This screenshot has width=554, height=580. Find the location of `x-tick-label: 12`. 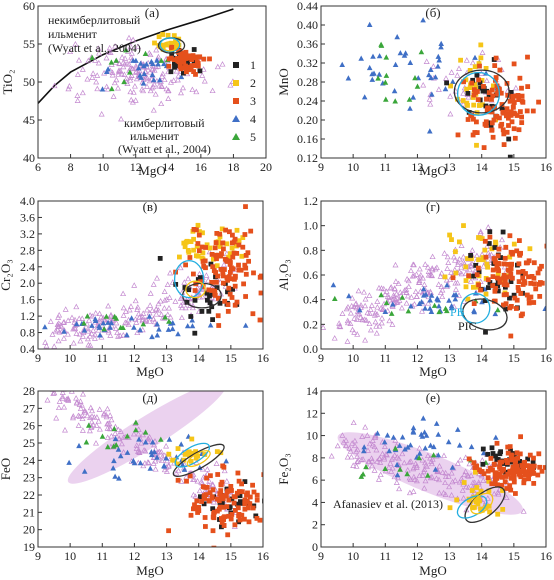

x-tick-label: 12 is located at coordinates (134, 556).